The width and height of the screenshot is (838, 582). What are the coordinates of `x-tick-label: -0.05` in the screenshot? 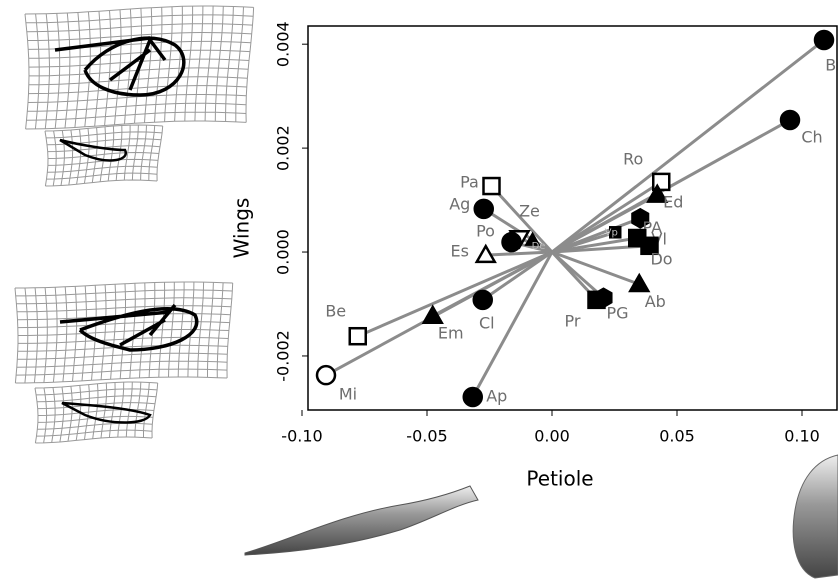 It's located at (426, 436).